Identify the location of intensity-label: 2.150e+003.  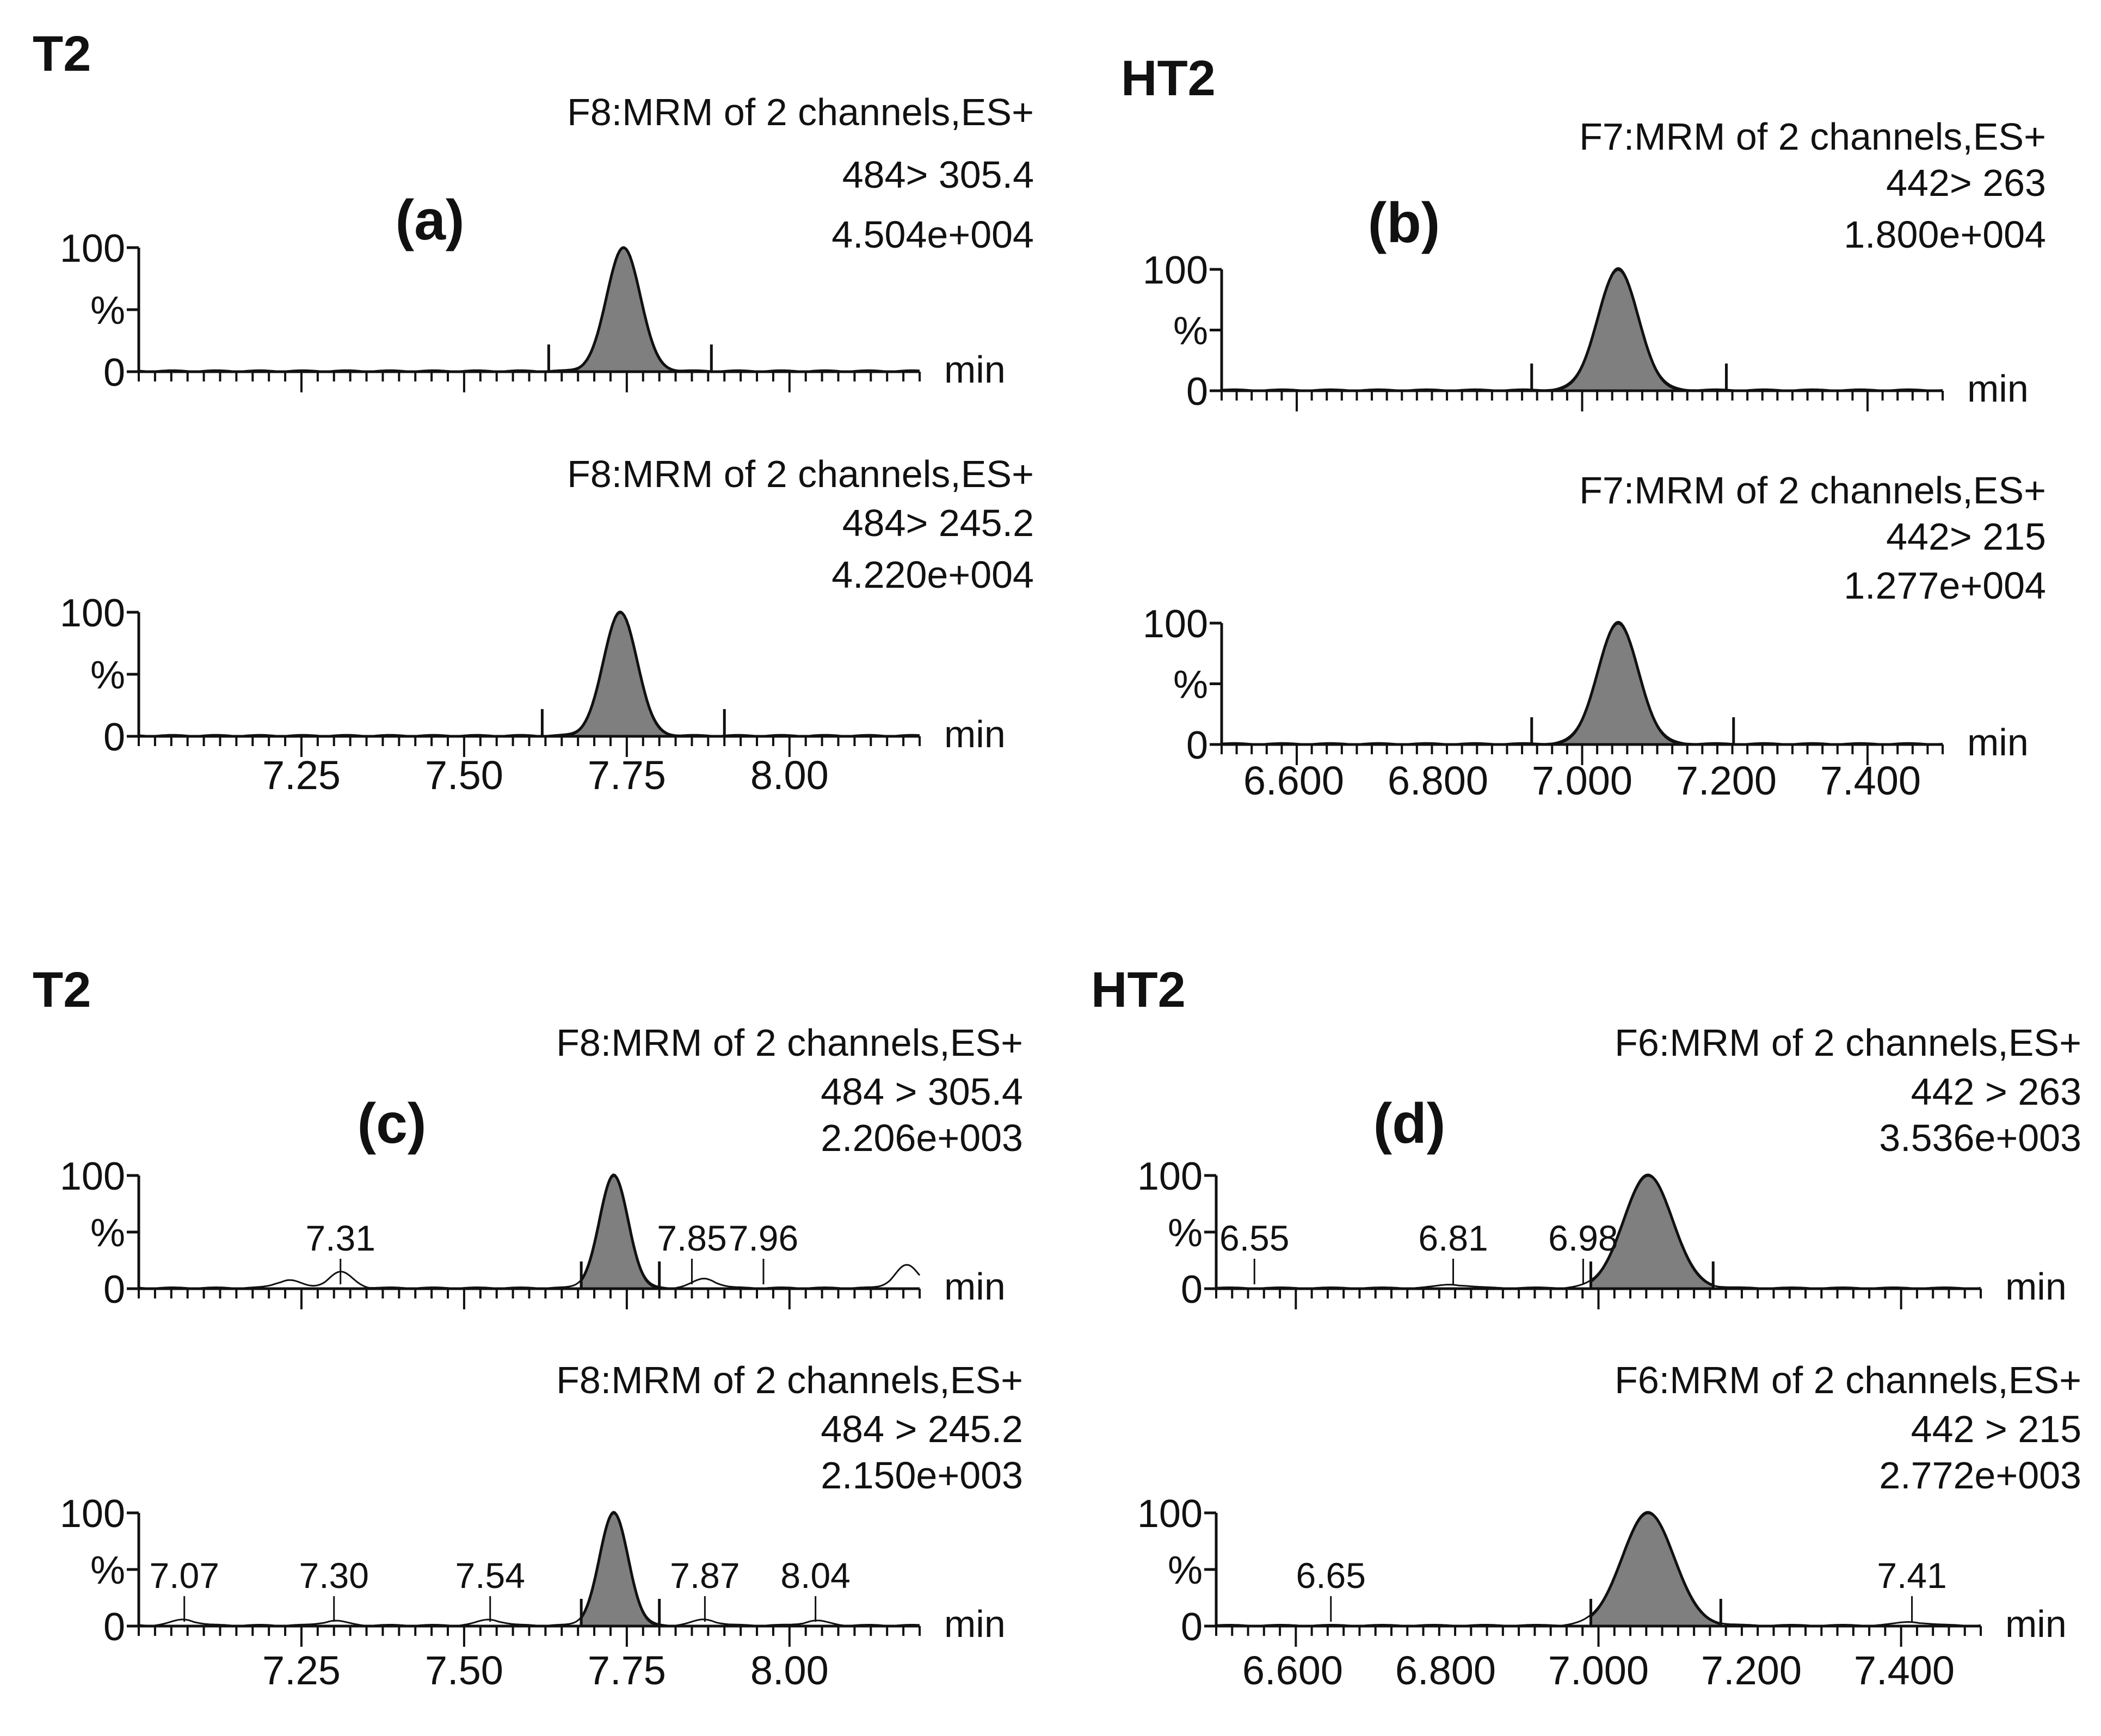
(922, 1475).